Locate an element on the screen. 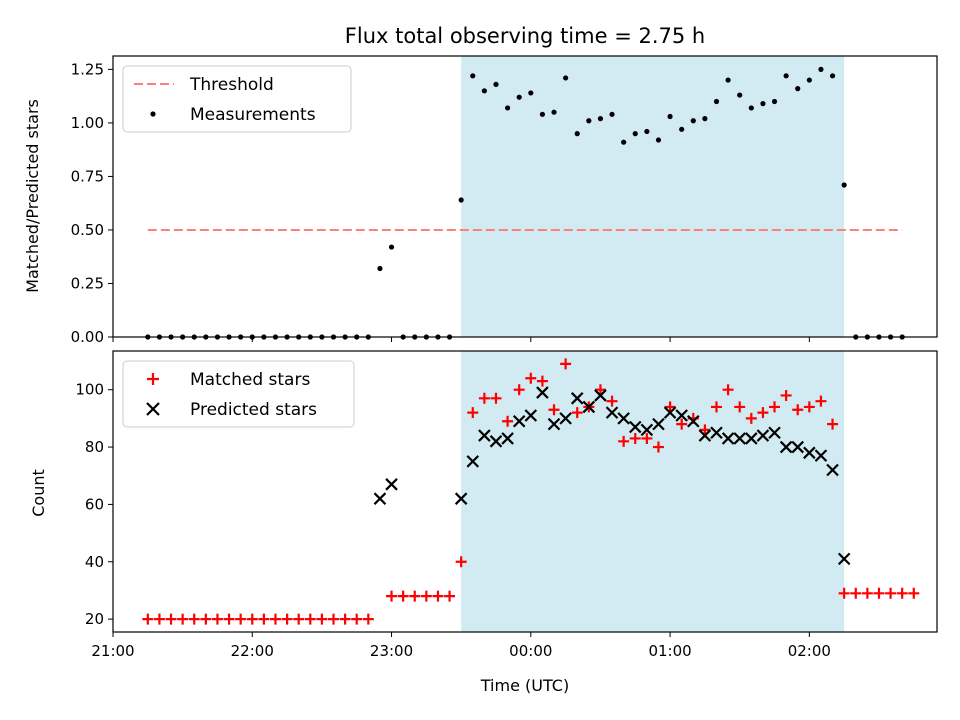  count-panel-ylabel: Count is located at coordinates (38, 493).